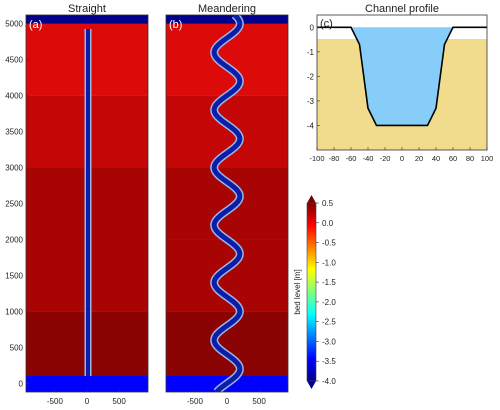 This screenshot has width=500, height=410. I want to click on panel-b-x-axis: -500 0 500, so click(226, 397).